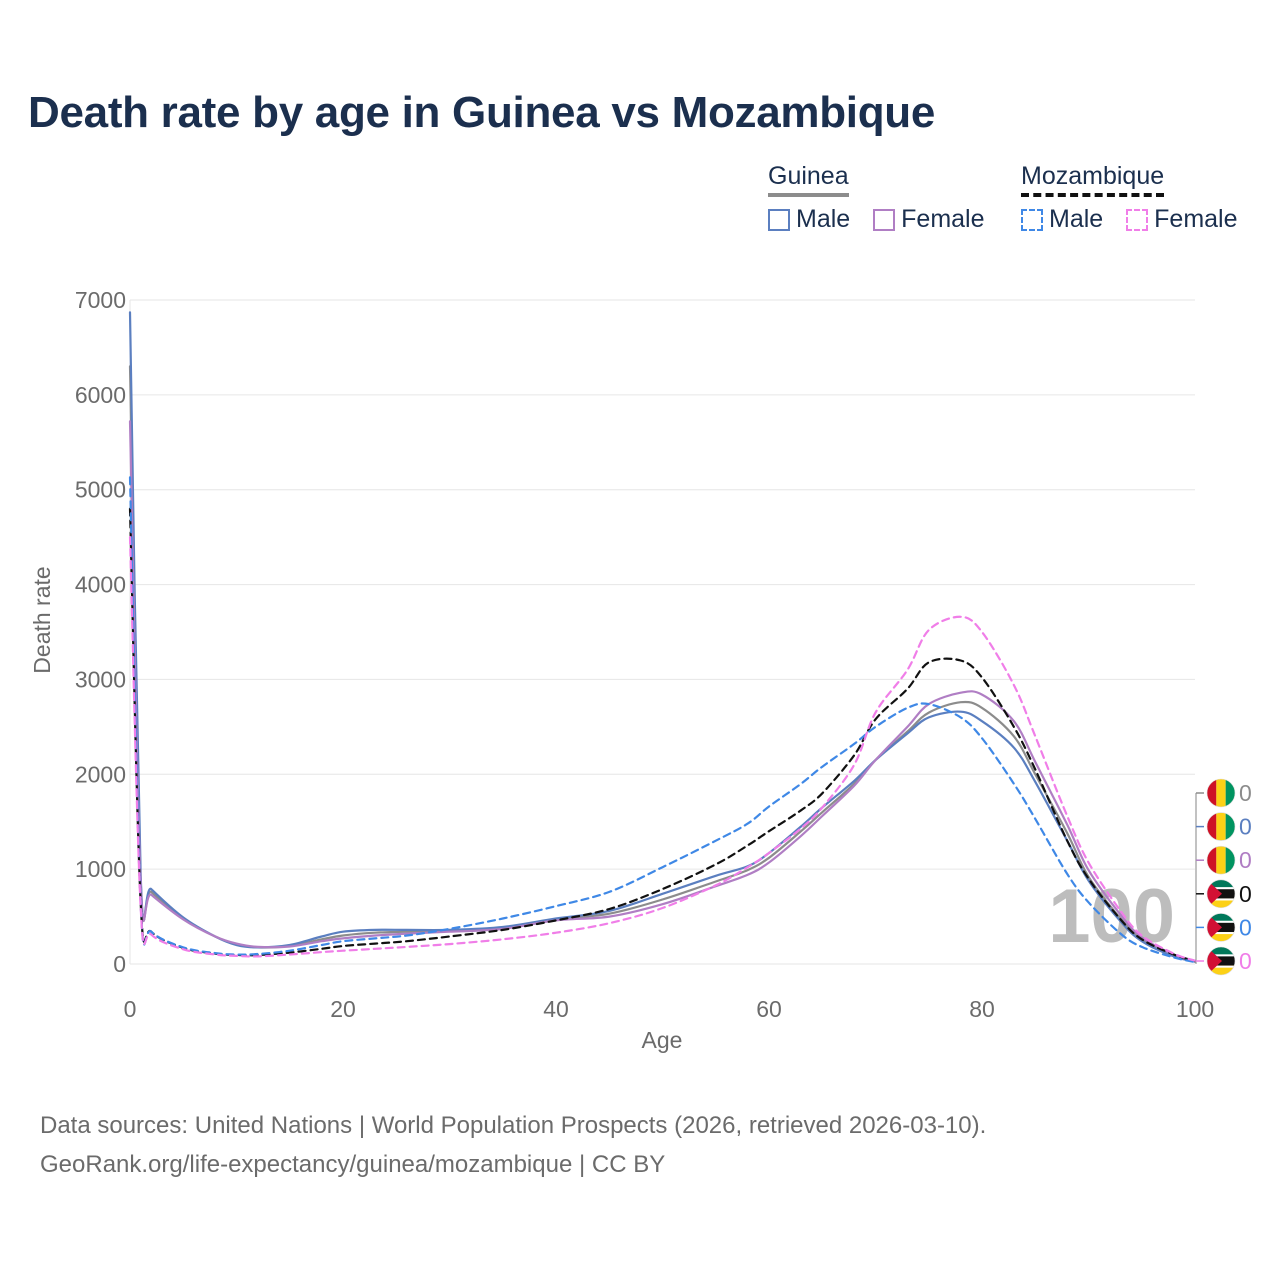 Image resolution: width=1280 pixels, height=1280 pixels. Describe the element at coordinates (669, 1009) in the screenshot. I see `x-axis-ticks: 0 20 40 60 80 100` at that location.